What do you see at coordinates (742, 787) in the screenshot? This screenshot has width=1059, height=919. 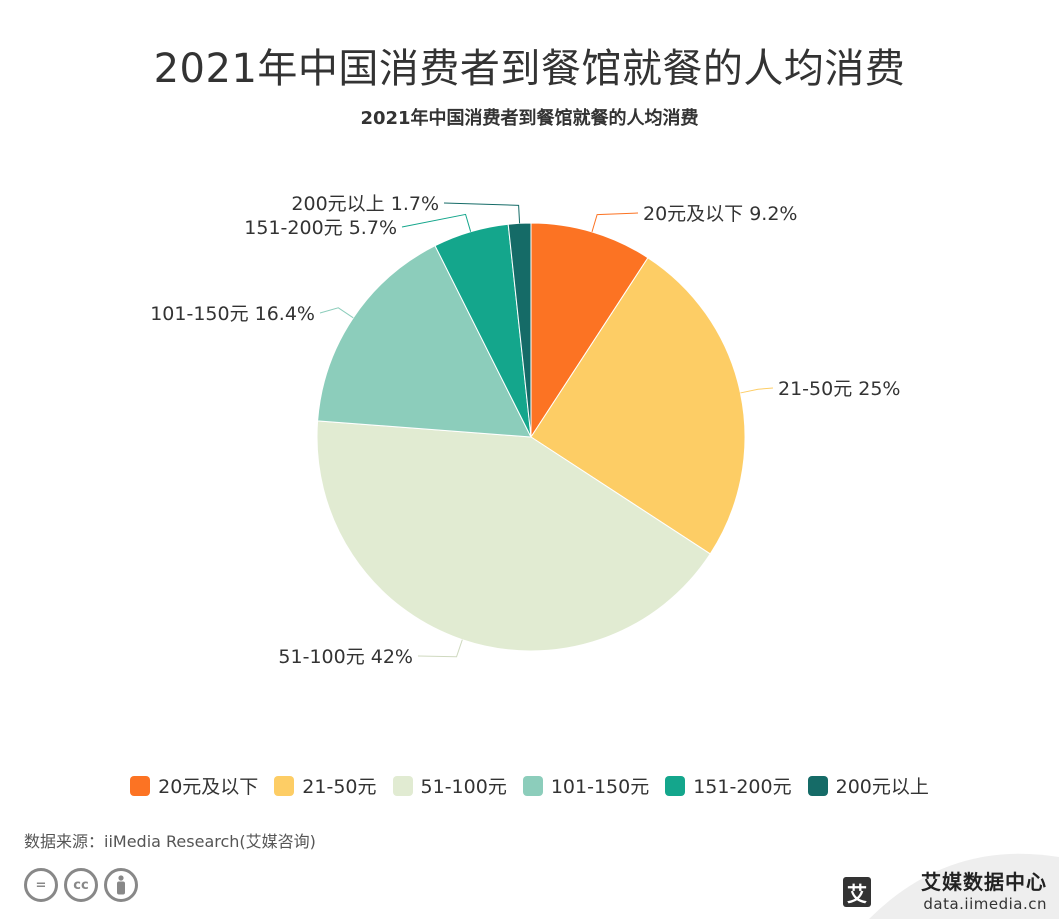 I see `legend-label: 151-200元` at bounding box center [742, 787].